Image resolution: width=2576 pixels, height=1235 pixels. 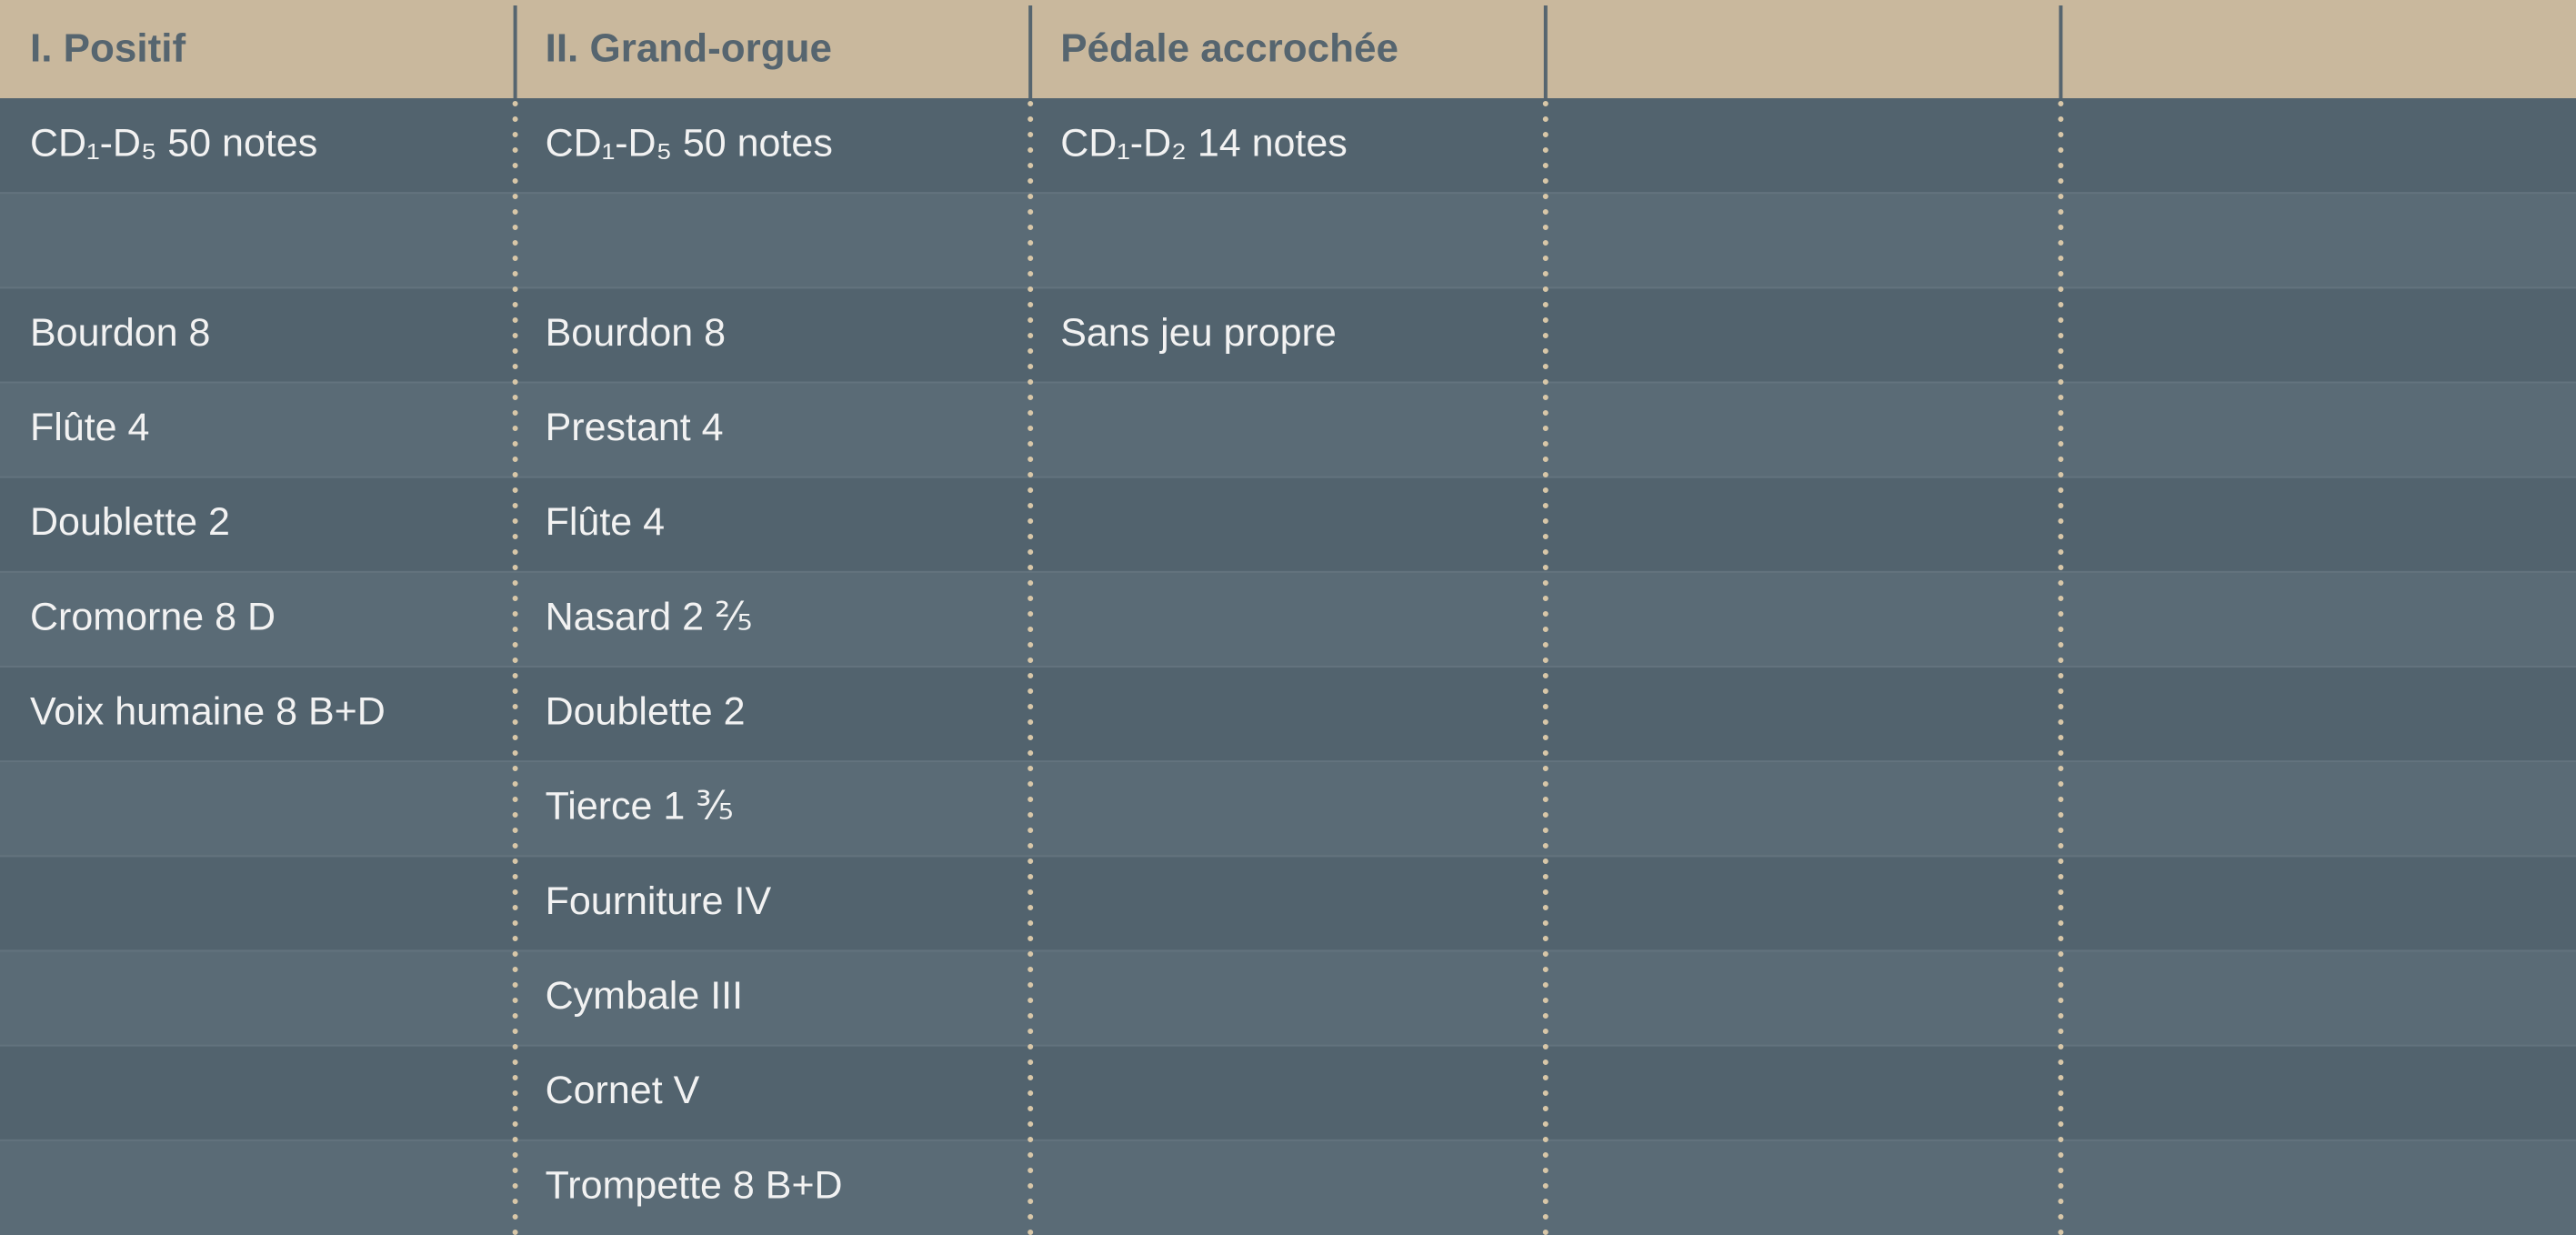 I want to click on compass: CD₁-D₂ 14 notes, so click(x=1204, y=143).